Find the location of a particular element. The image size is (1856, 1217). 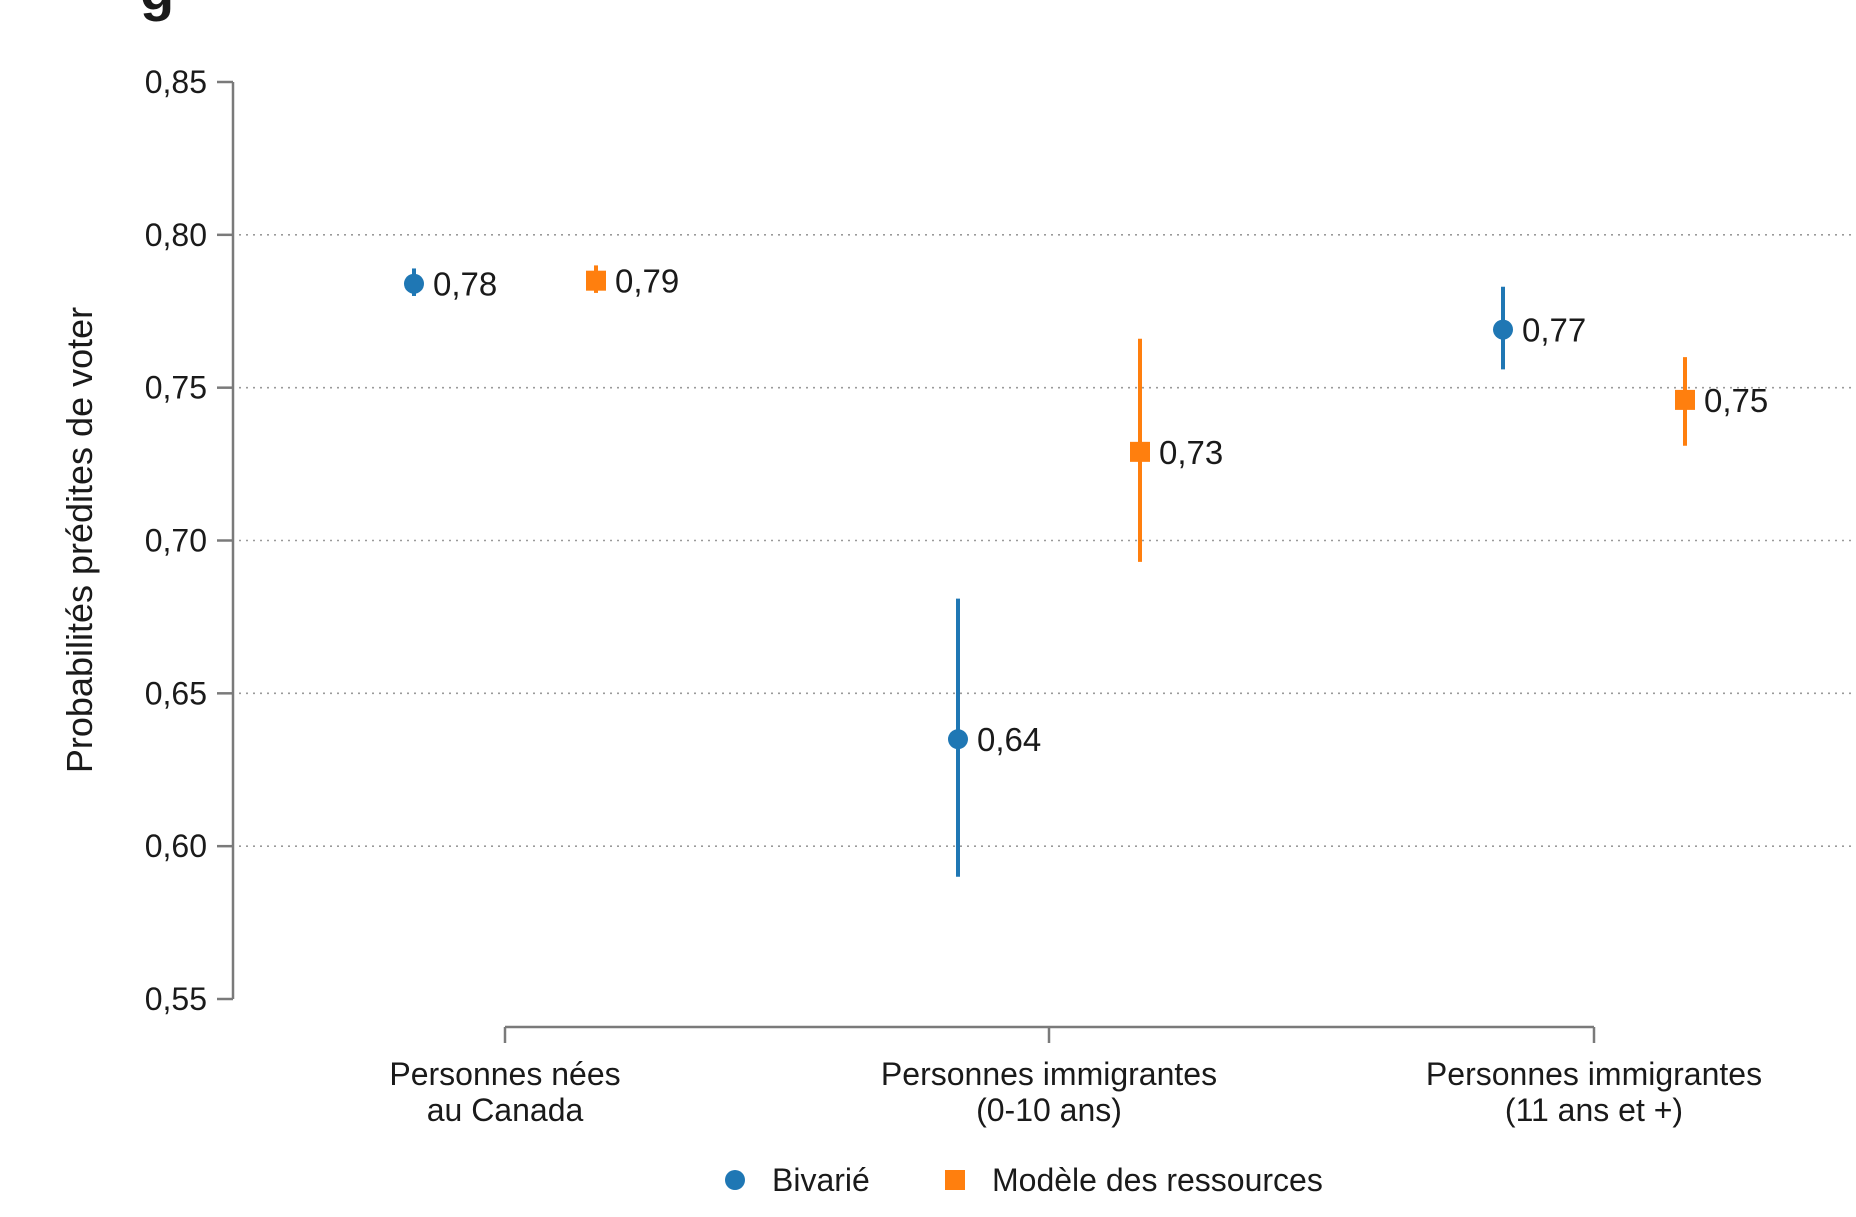

data-value-label: 0,78 is located at coordinates (465, 284).